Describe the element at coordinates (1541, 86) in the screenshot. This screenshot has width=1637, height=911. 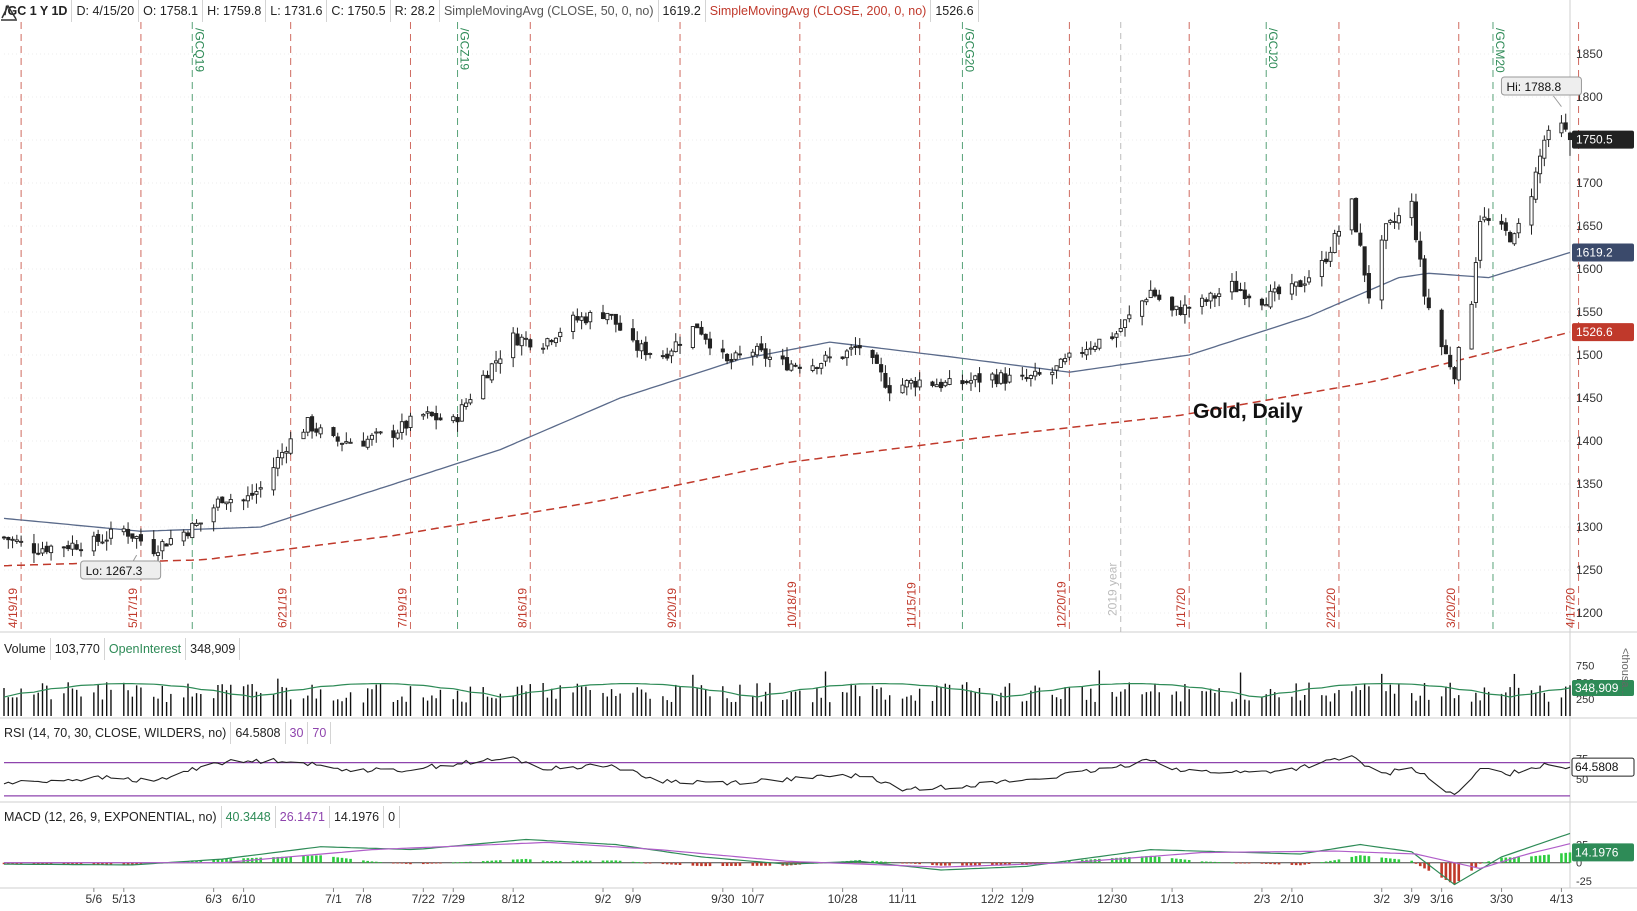
I see `hi-callout: Hi: 1788.8` at that location.